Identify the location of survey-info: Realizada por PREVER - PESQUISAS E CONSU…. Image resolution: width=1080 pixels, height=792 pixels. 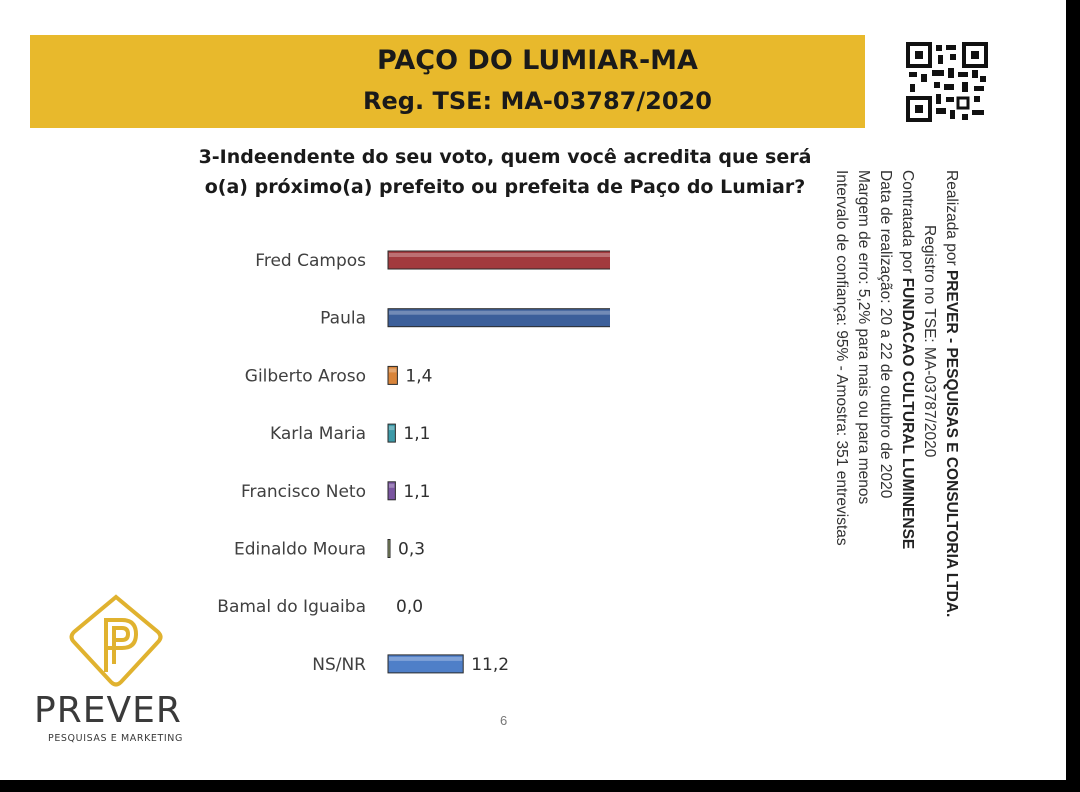
(896, 393).